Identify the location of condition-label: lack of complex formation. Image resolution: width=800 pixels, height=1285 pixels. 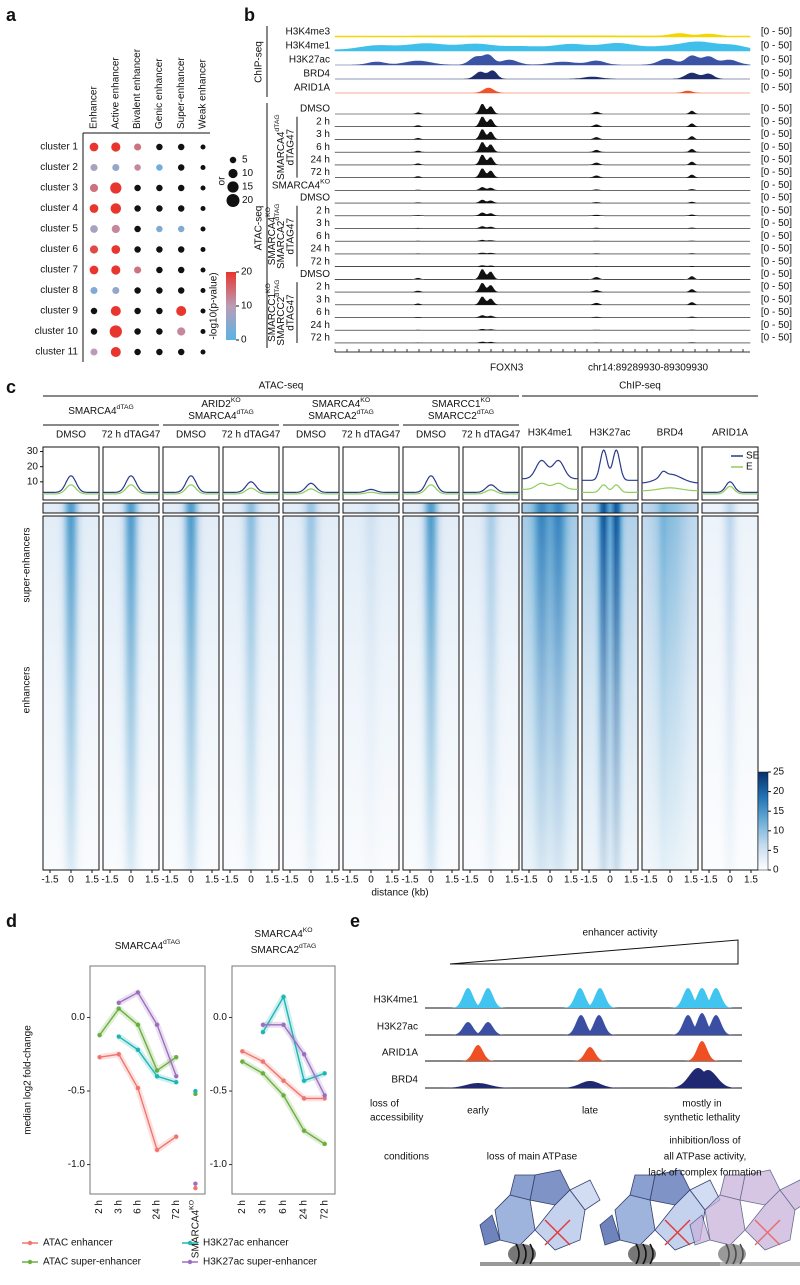
(704, 1173).